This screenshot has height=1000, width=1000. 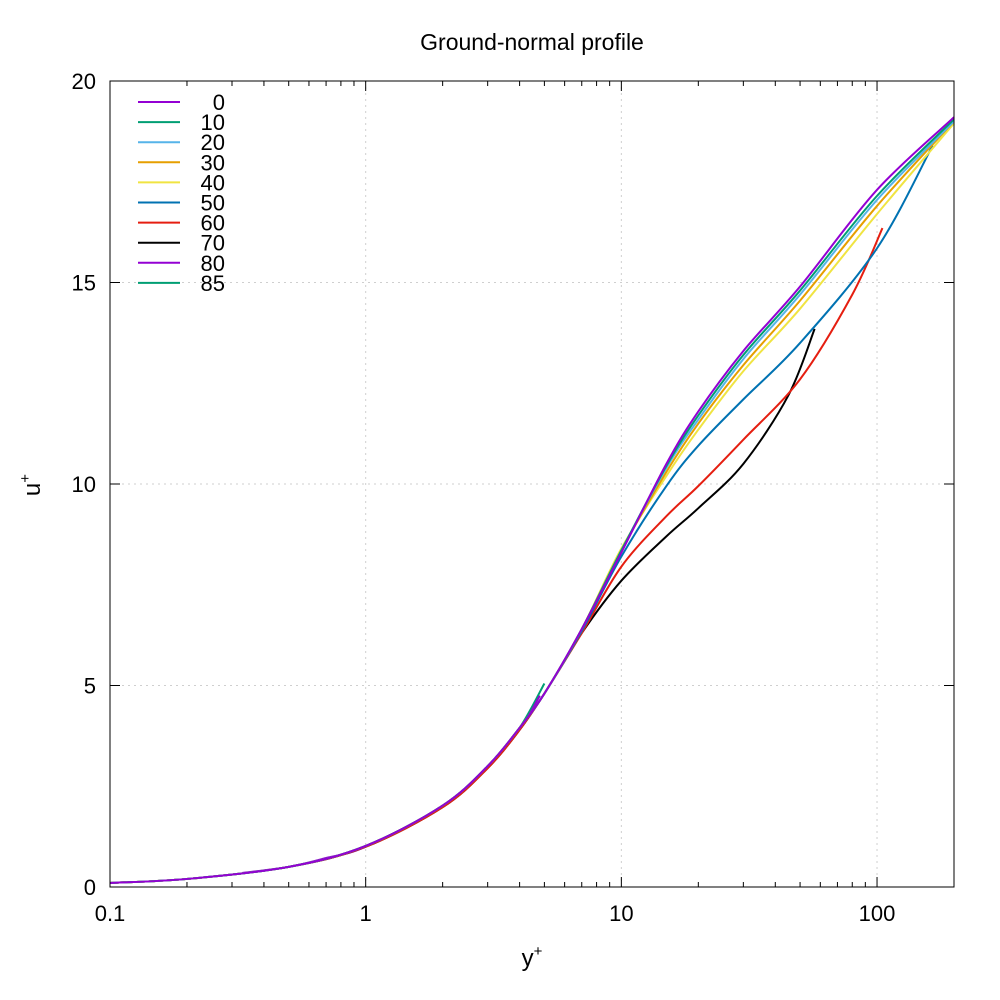 What do you see at coordinates (213, 203) in the screenshot?
I see `legend-label: 50` at bounding box center [213, 203].